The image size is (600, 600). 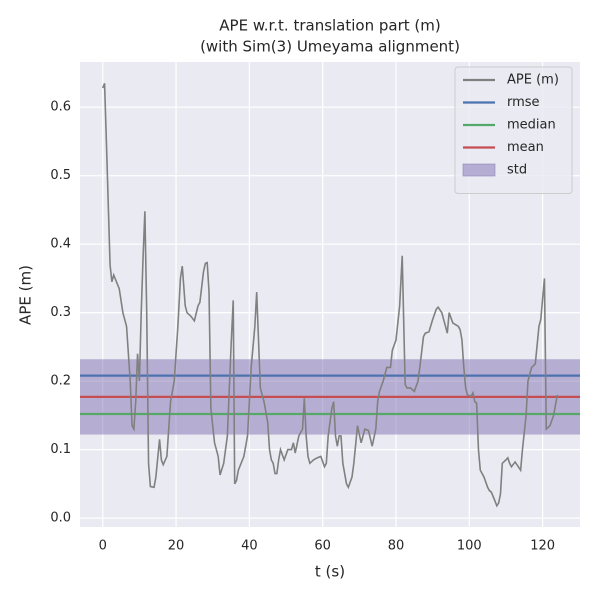 What do you see at coordinates (60, 107) in the screenshot?
I see `y-tick-label: 0.6` at bounding box center [60, 107].